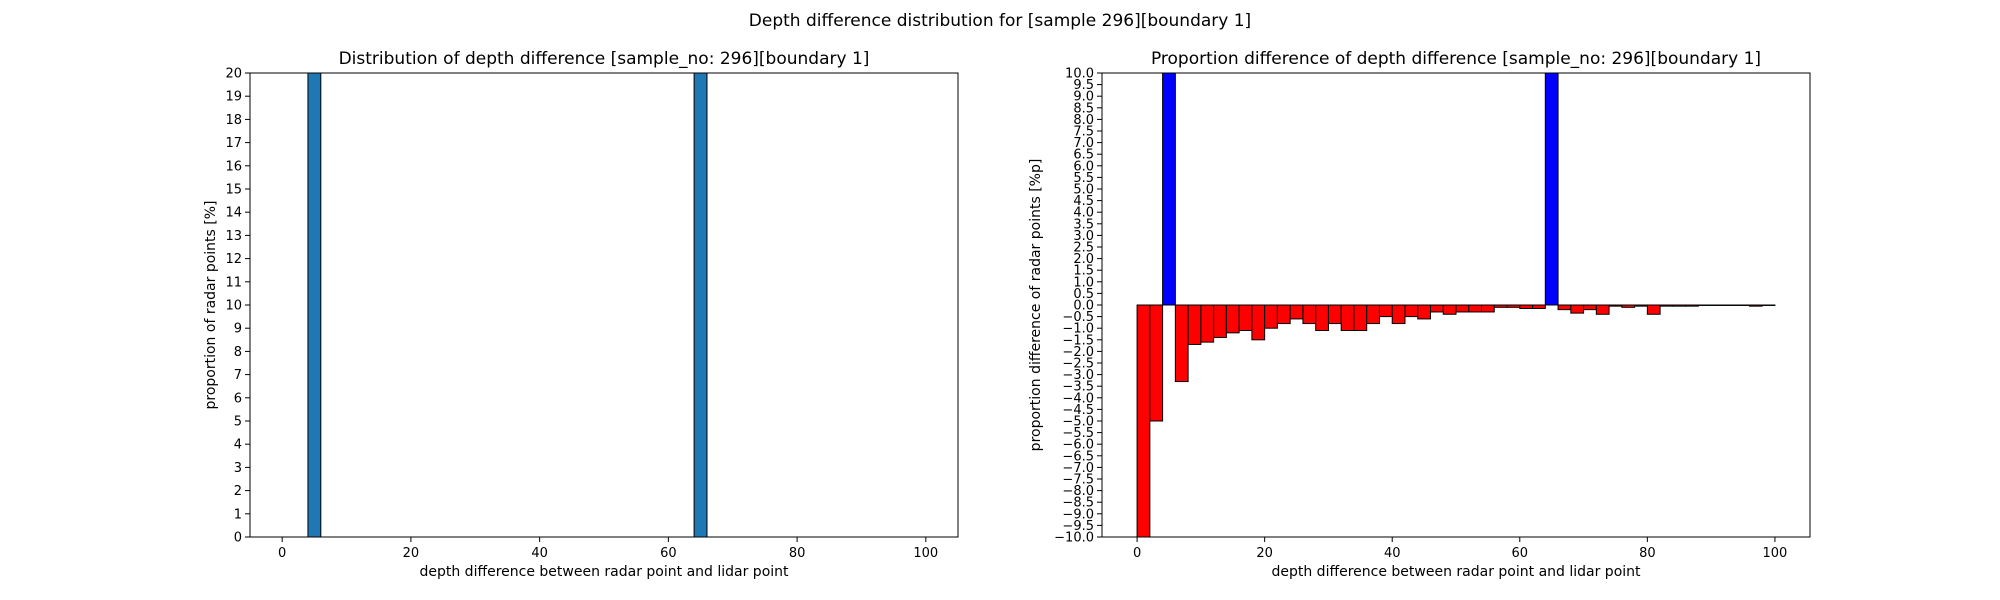 This screenshot has height=600, width=2000. Describe the element at coordinates (1083, 259) in the screenshot. I see `ytick-label-1-24: 2.0` at that location.